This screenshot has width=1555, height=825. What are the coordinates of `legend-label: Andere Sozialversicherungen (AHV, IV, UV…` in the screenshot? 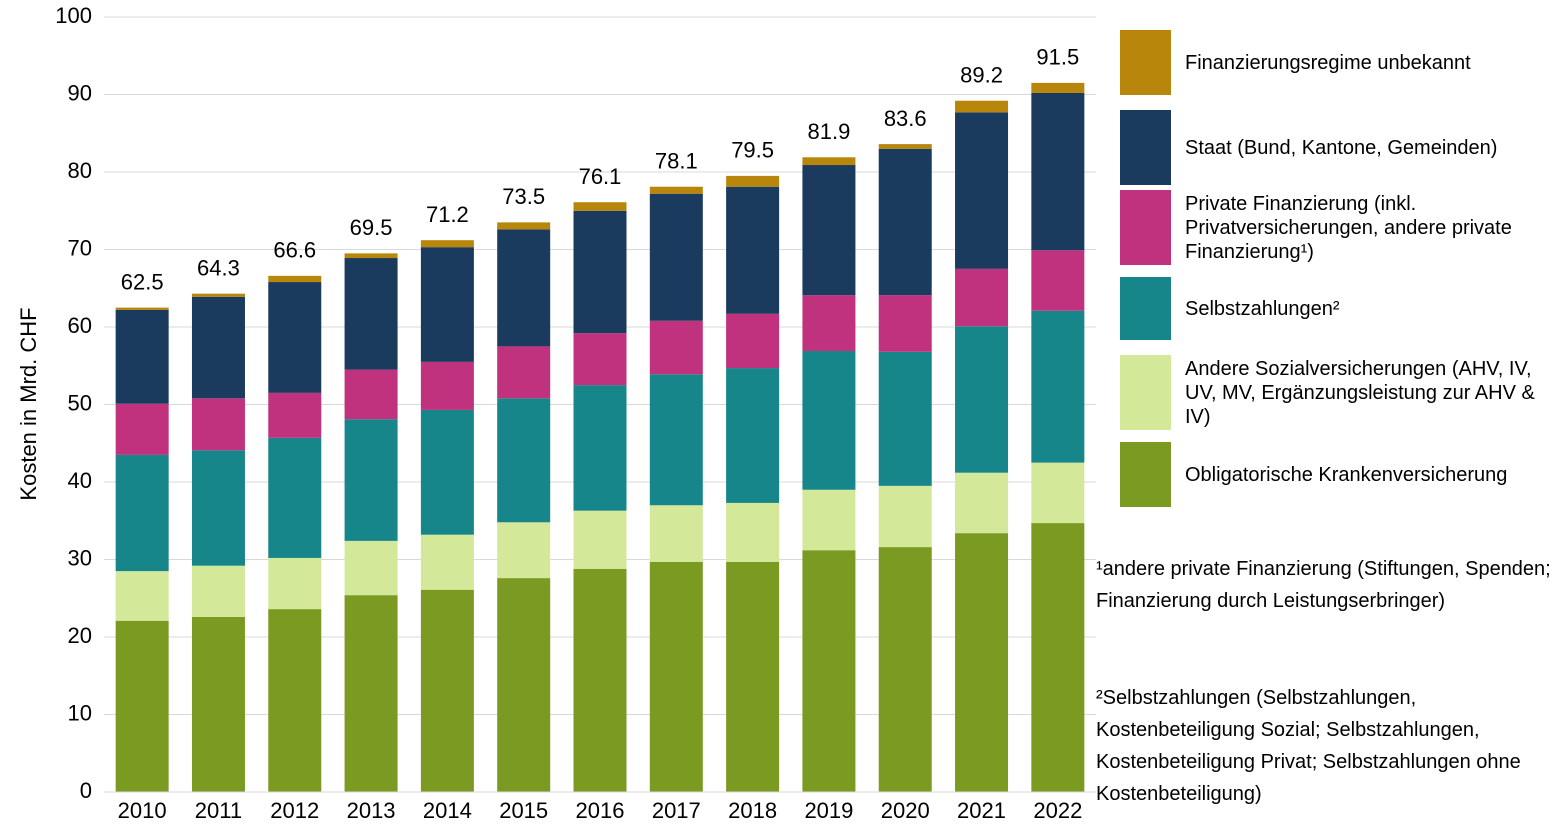 It's located at (1360, 392).